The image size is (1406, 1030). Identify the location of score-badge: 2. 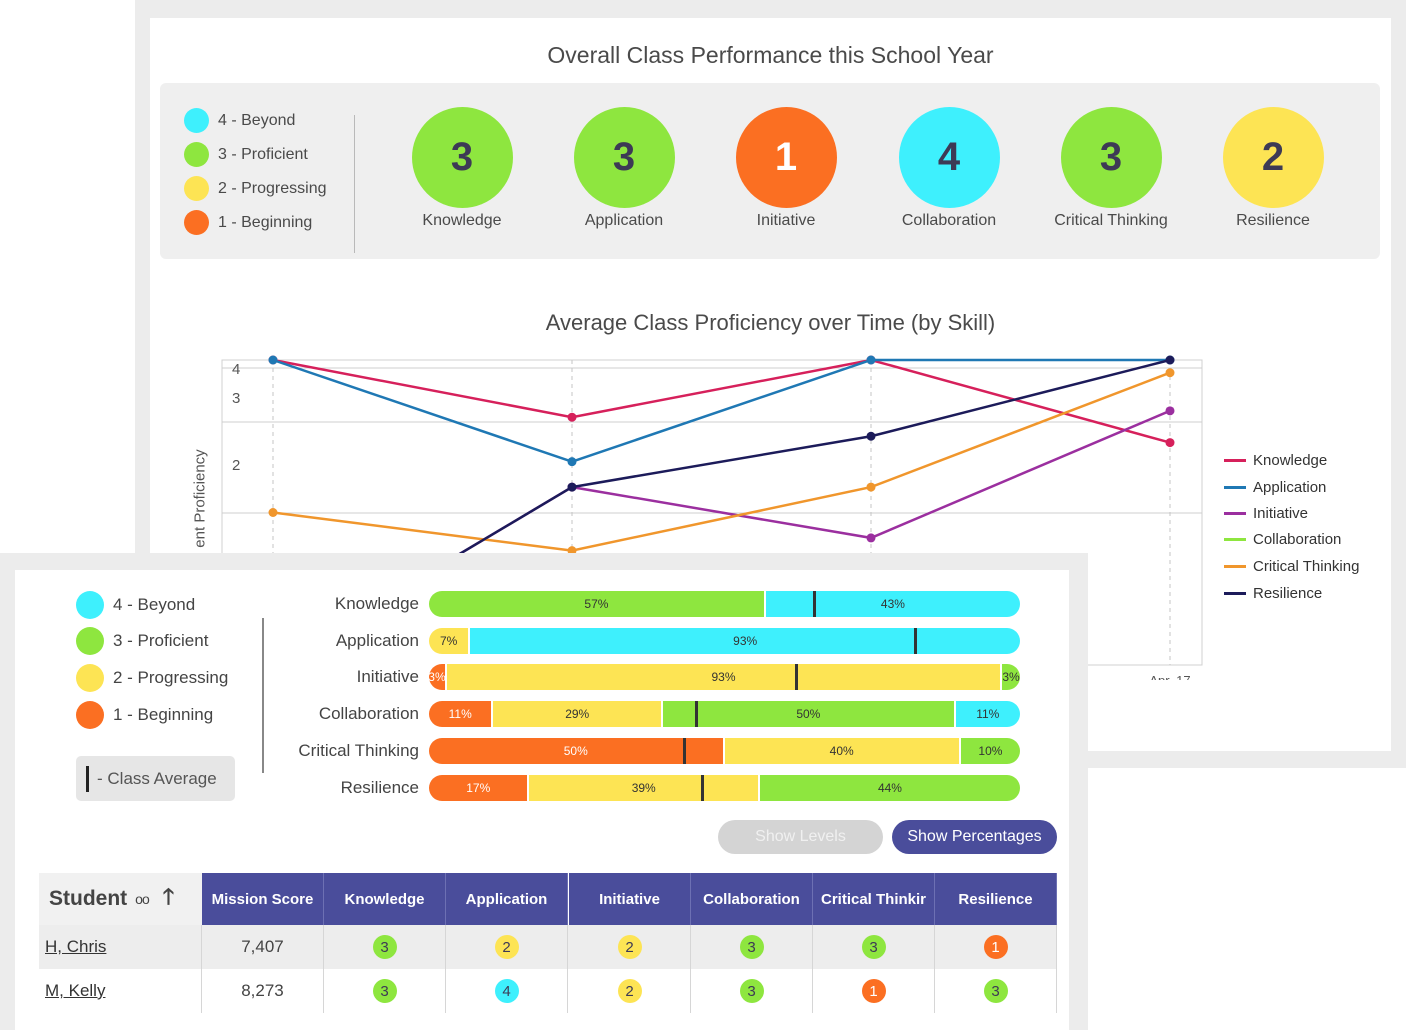
(629, 991).